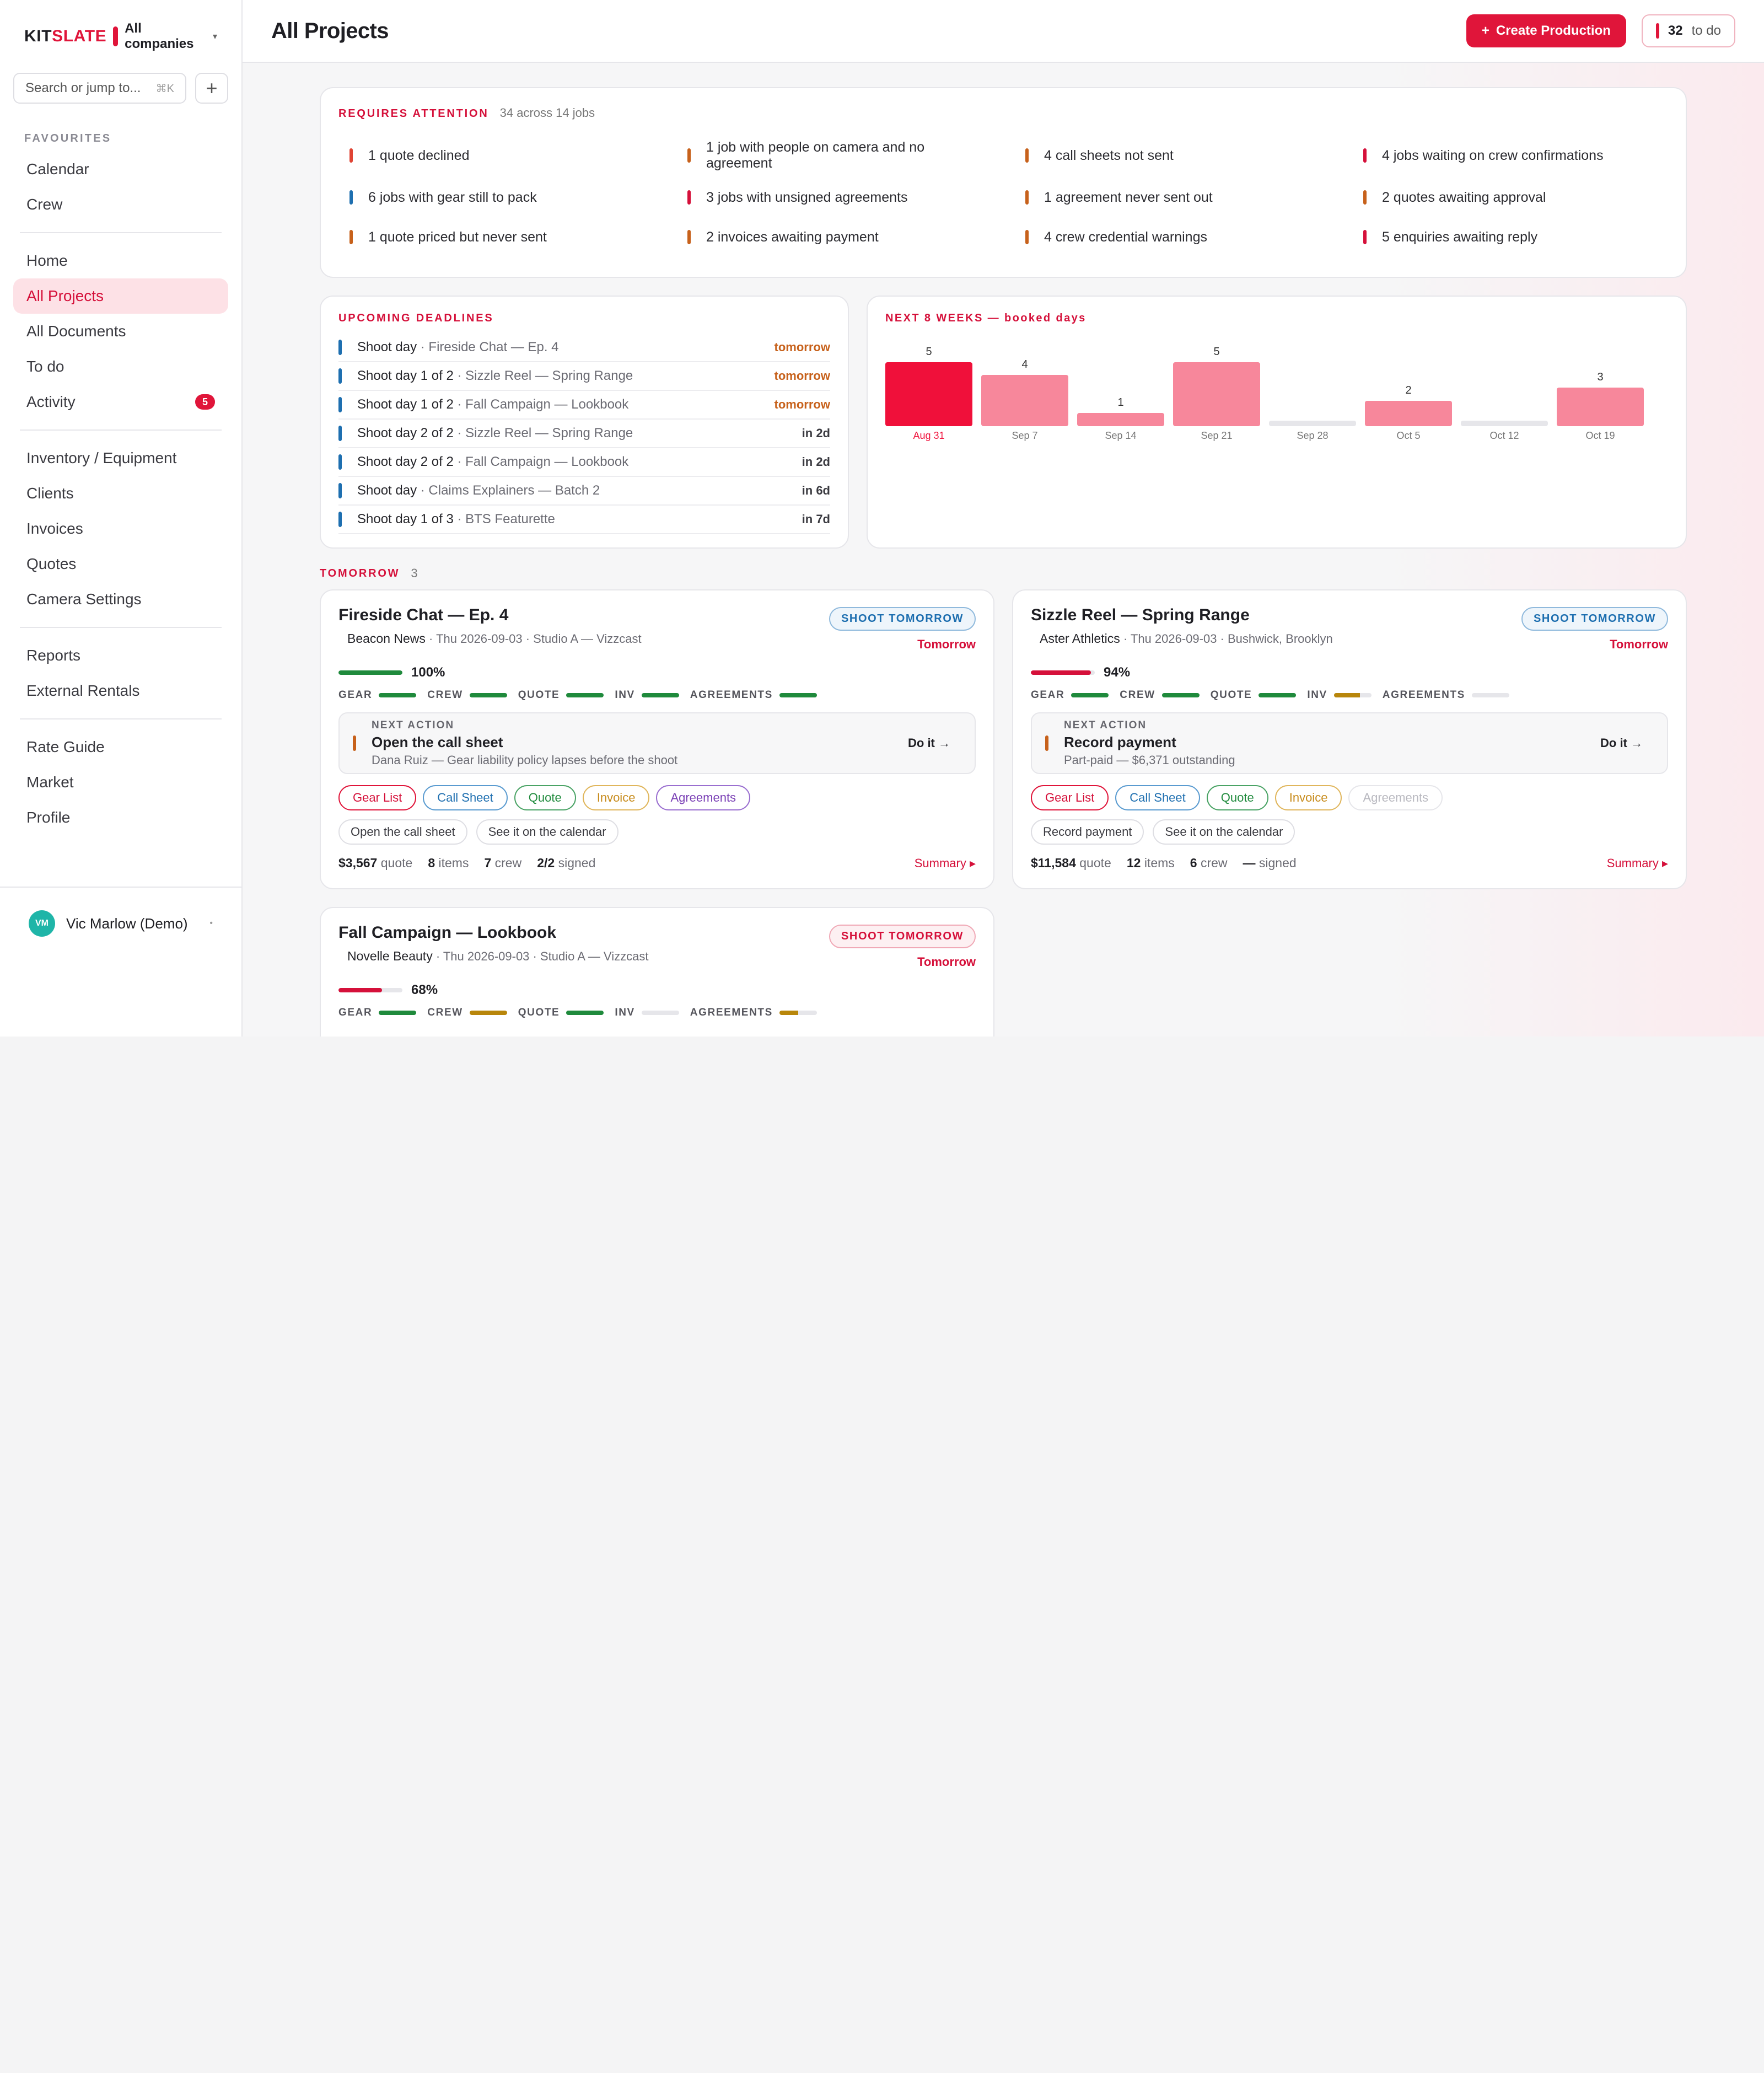  I want to click on sidebar-item-invoices: Invoices, so click(121, 528).